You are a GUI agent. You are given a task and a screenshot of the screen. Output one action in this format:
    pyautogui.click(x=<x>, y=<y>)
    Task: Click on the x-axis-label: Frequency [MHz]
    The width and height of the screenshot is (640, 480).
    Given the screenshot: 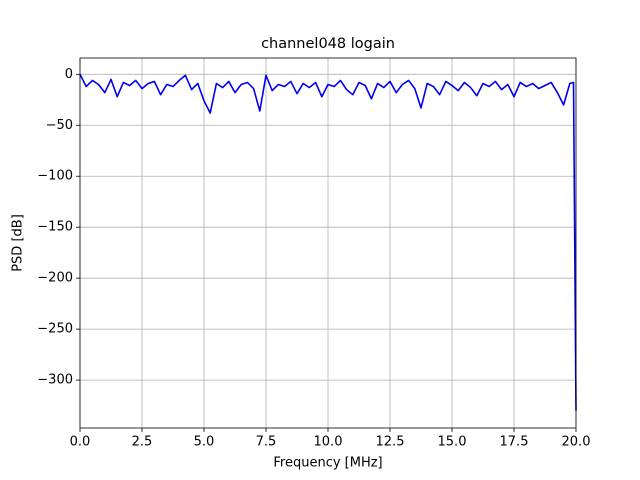 What is the action you would take?
    pyautogui.click(x=327, y=463)
    